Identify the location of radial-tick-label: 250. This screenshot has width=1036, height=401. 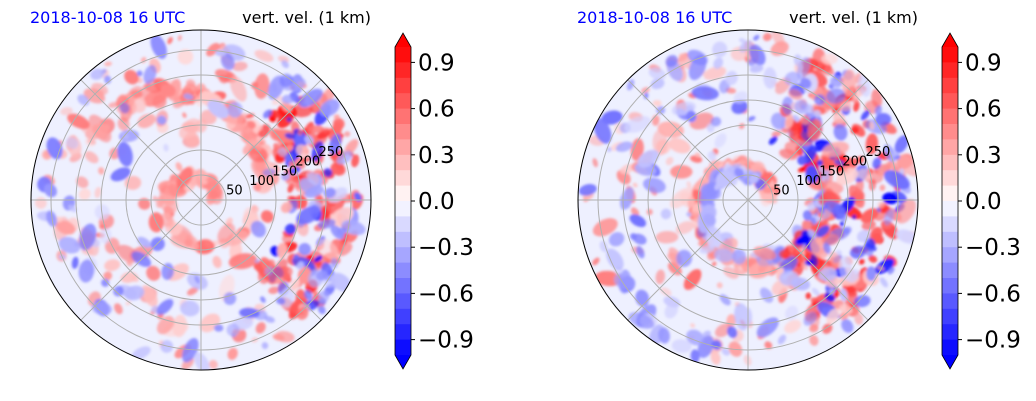
(331, 152).